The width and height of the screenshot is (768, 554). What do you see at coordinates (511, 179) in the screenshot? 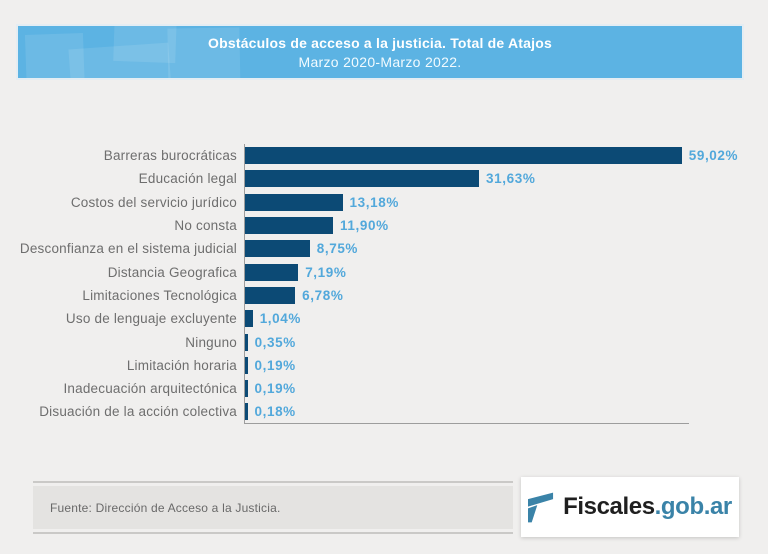
I see `value-label: 31,63%` at bounding box center [511, 179].